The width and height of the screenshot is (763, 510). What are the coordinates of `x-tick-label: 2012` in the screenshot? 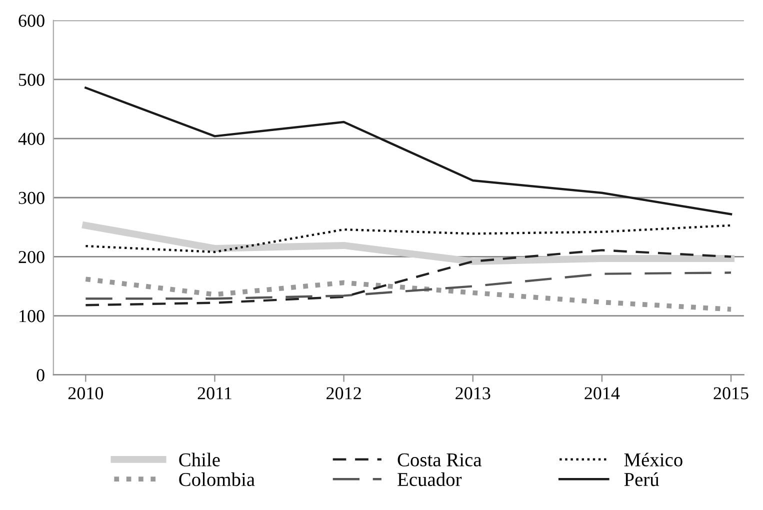 It's located at (343, 393).